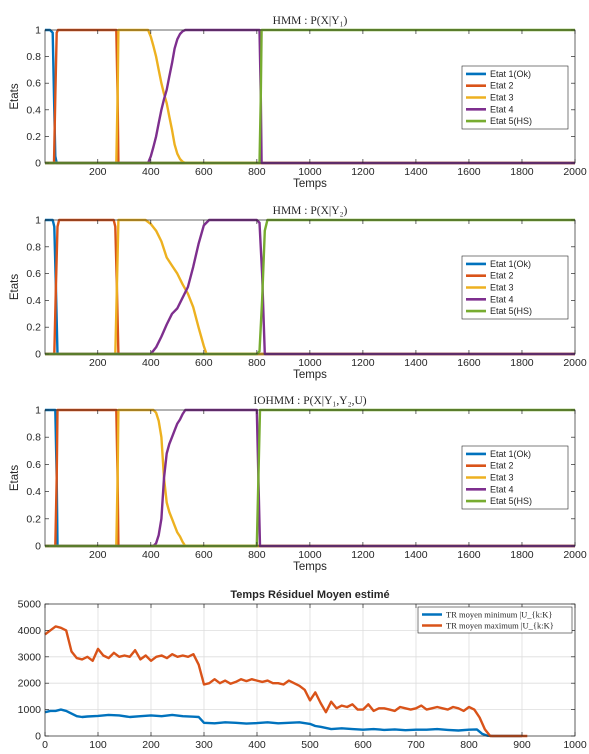  I want to click on chart-title: HMM : P(X|Y₂), so click(310, 211).